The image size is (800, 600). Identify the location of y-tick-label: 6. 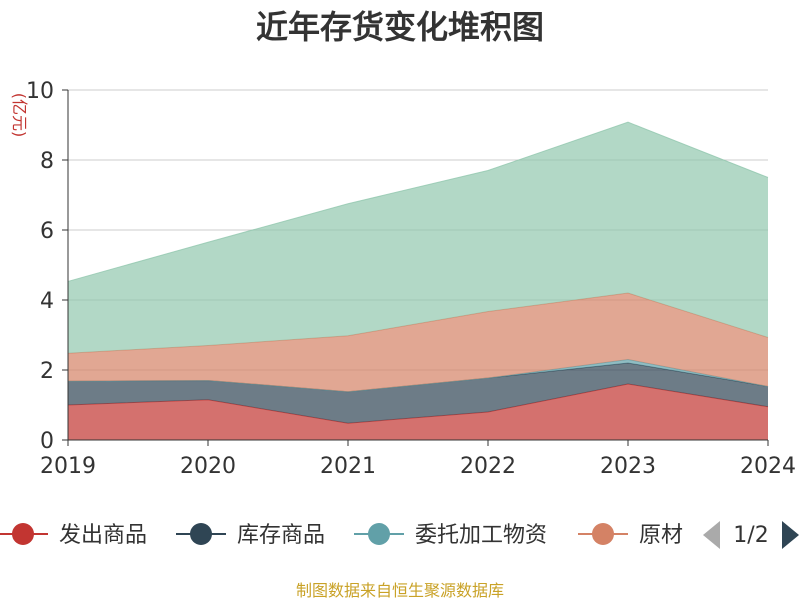
(47, 231).